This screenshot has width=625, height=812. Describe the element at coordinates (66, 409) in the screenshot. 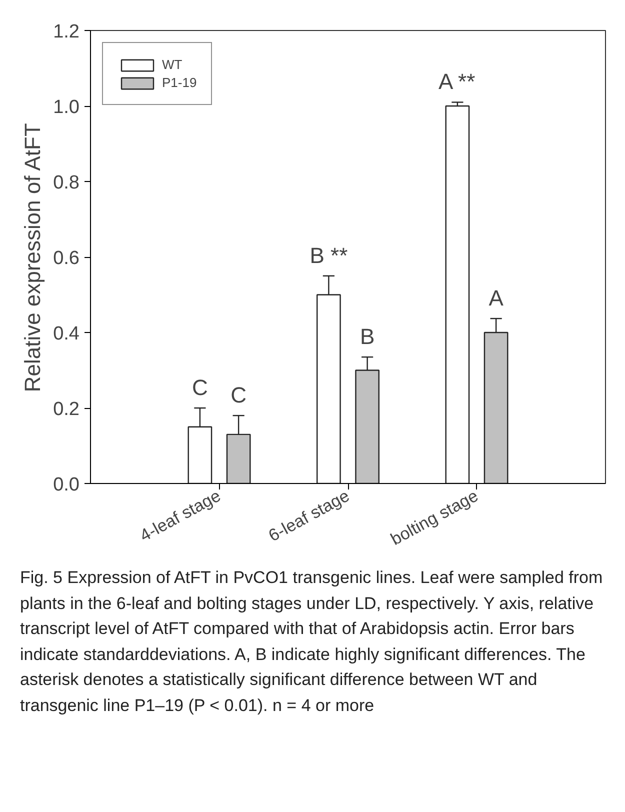

I see `y-tick-label: 0.2` at that location.